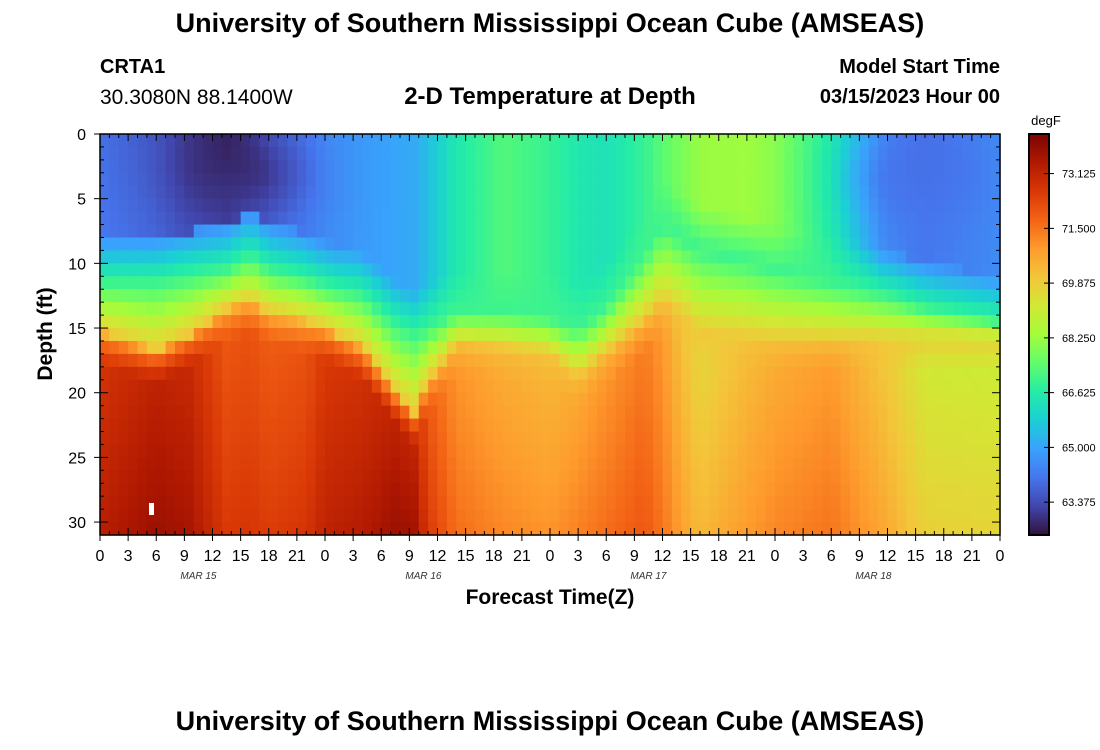  I want to click on colorbar-tick-label: 66.625, so click(1079, 394).